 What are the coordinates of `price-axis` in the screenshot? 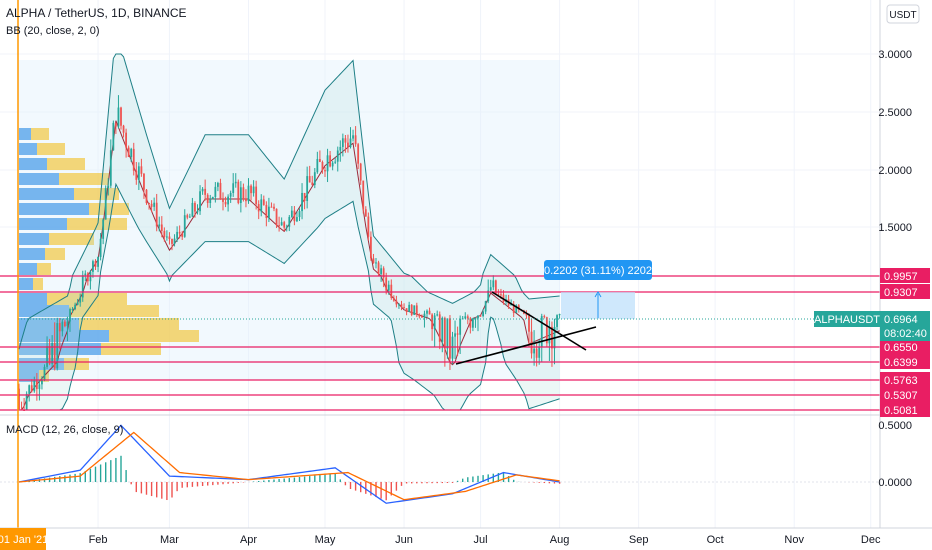 It's located at (906, 264).